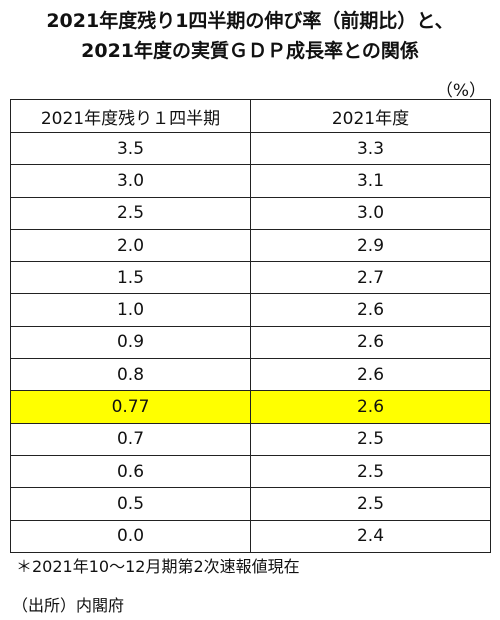  Describe the element at coordinates (370, 213) in the screenshot. I see `cell-fiscal-year-growth: 3.0` at that location.